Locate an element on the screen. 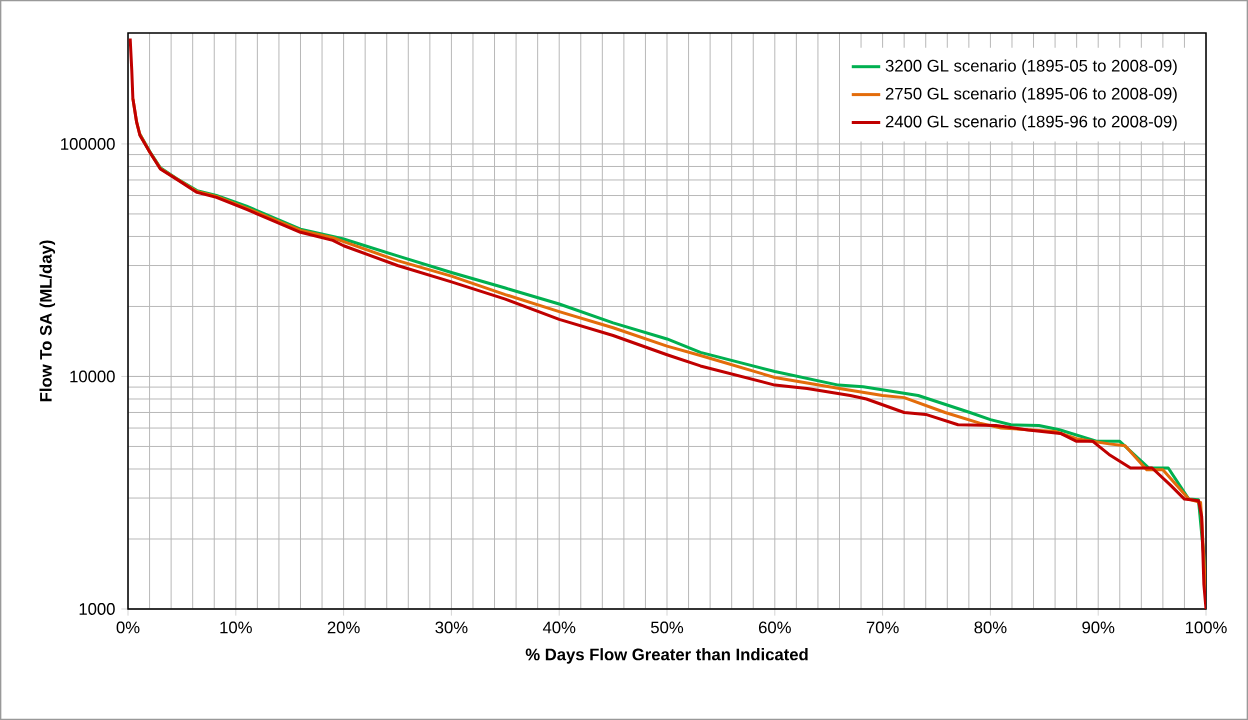  x-tick-label: 100% is located at coordinates (1206, 627).